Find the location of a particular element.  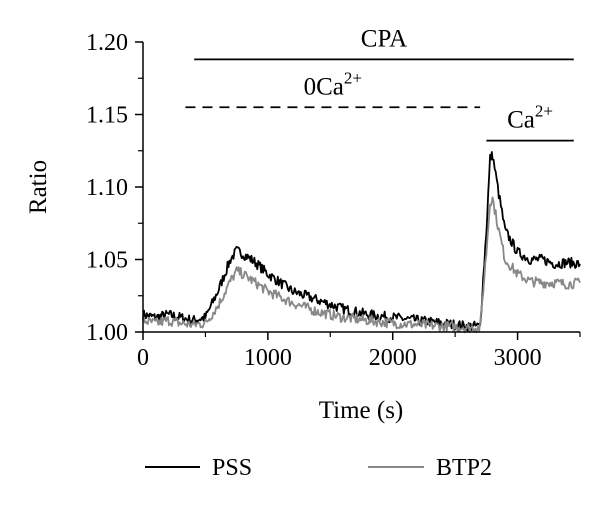

y-tick-label: 1.10 is located at coordinates (107, 188).